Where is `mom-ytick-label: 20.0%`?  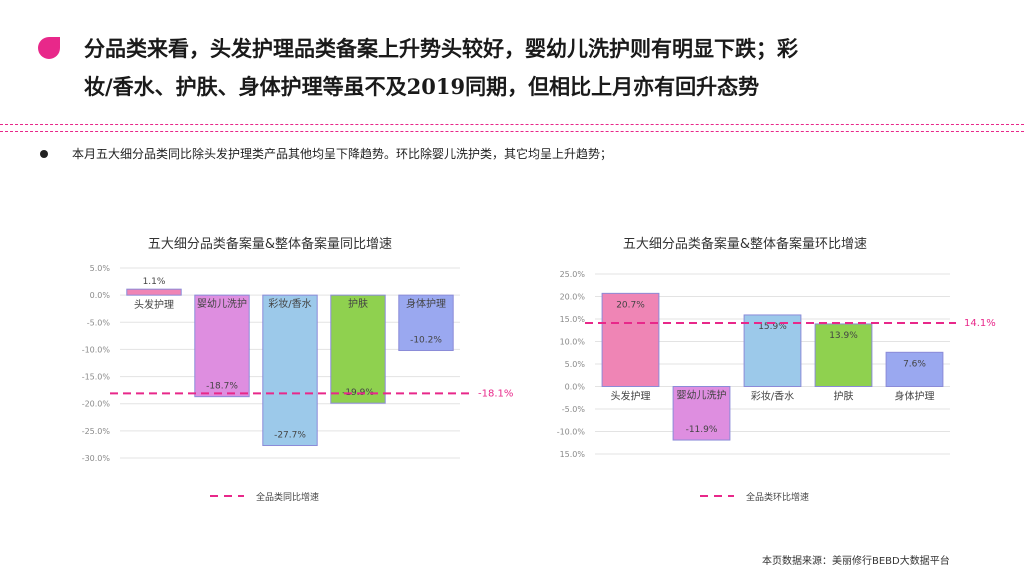
mom-ytick-label: 20.0% is located at coordinates (573, 297).